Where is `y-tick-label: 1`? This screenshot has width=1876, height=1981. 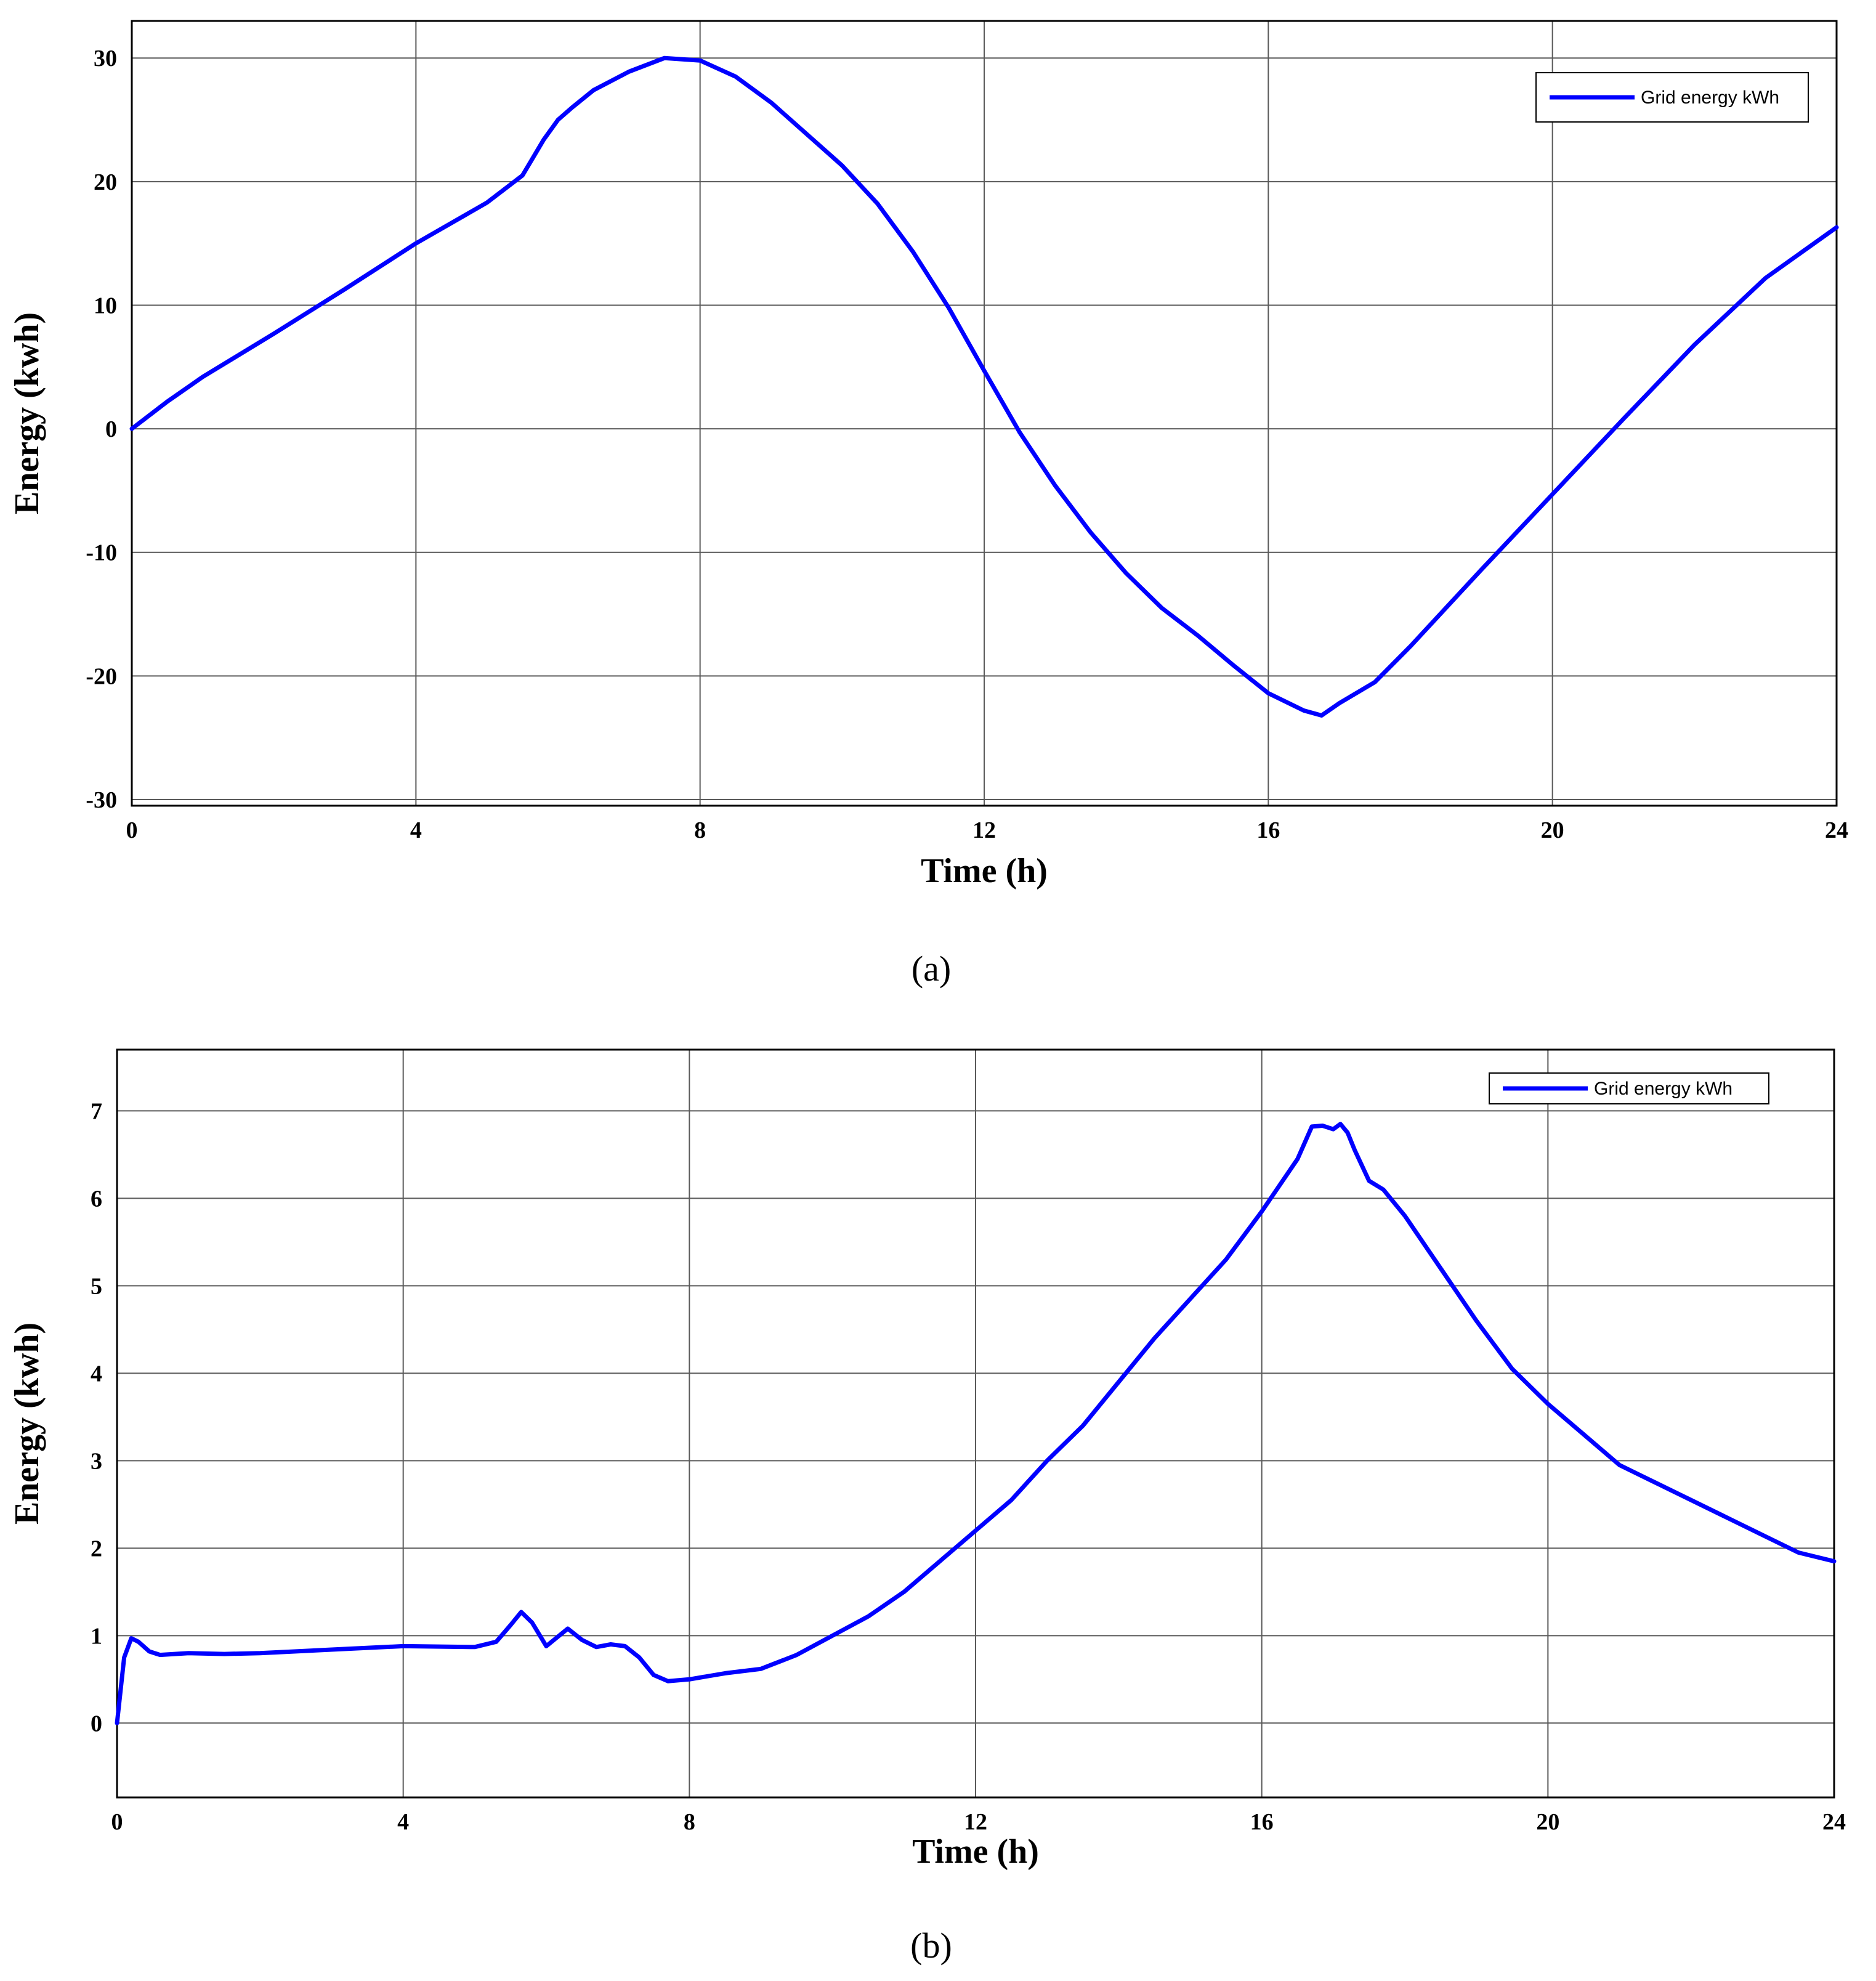
y-tick-label: 1 is located at coordinates (96, 1636).